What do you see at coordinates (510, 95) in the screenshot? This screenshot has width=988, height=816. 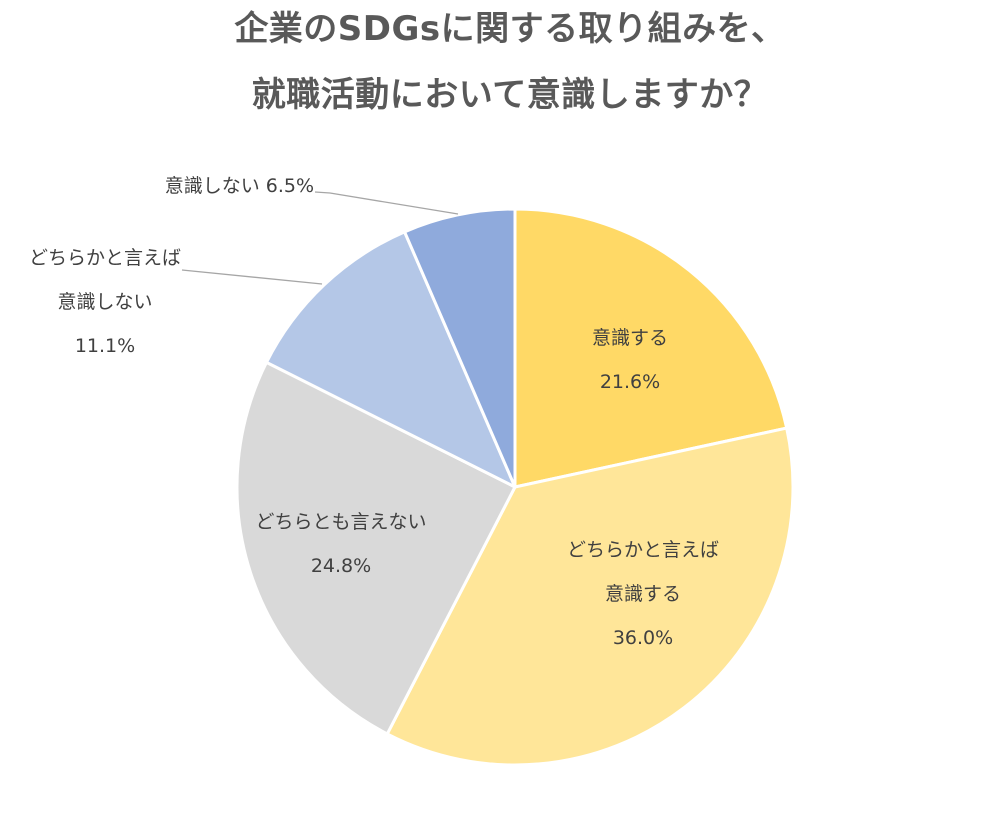 I see `chart-title-line2: 就職活動において意識しますか？` at bounding box center [510, 95].